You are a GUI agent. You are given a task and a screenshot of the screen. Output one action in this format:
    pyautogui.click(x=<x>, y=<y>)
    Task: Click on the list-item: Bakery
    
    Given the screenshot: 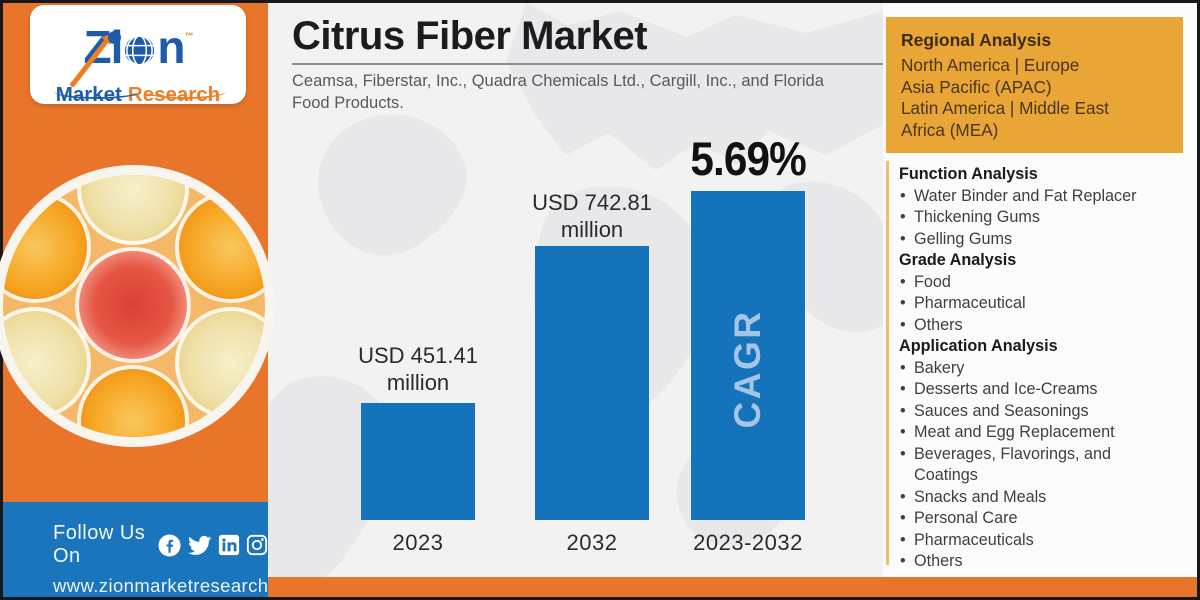 What is the action you would take?
    pyautogui.click(x=1030, y=369)
    